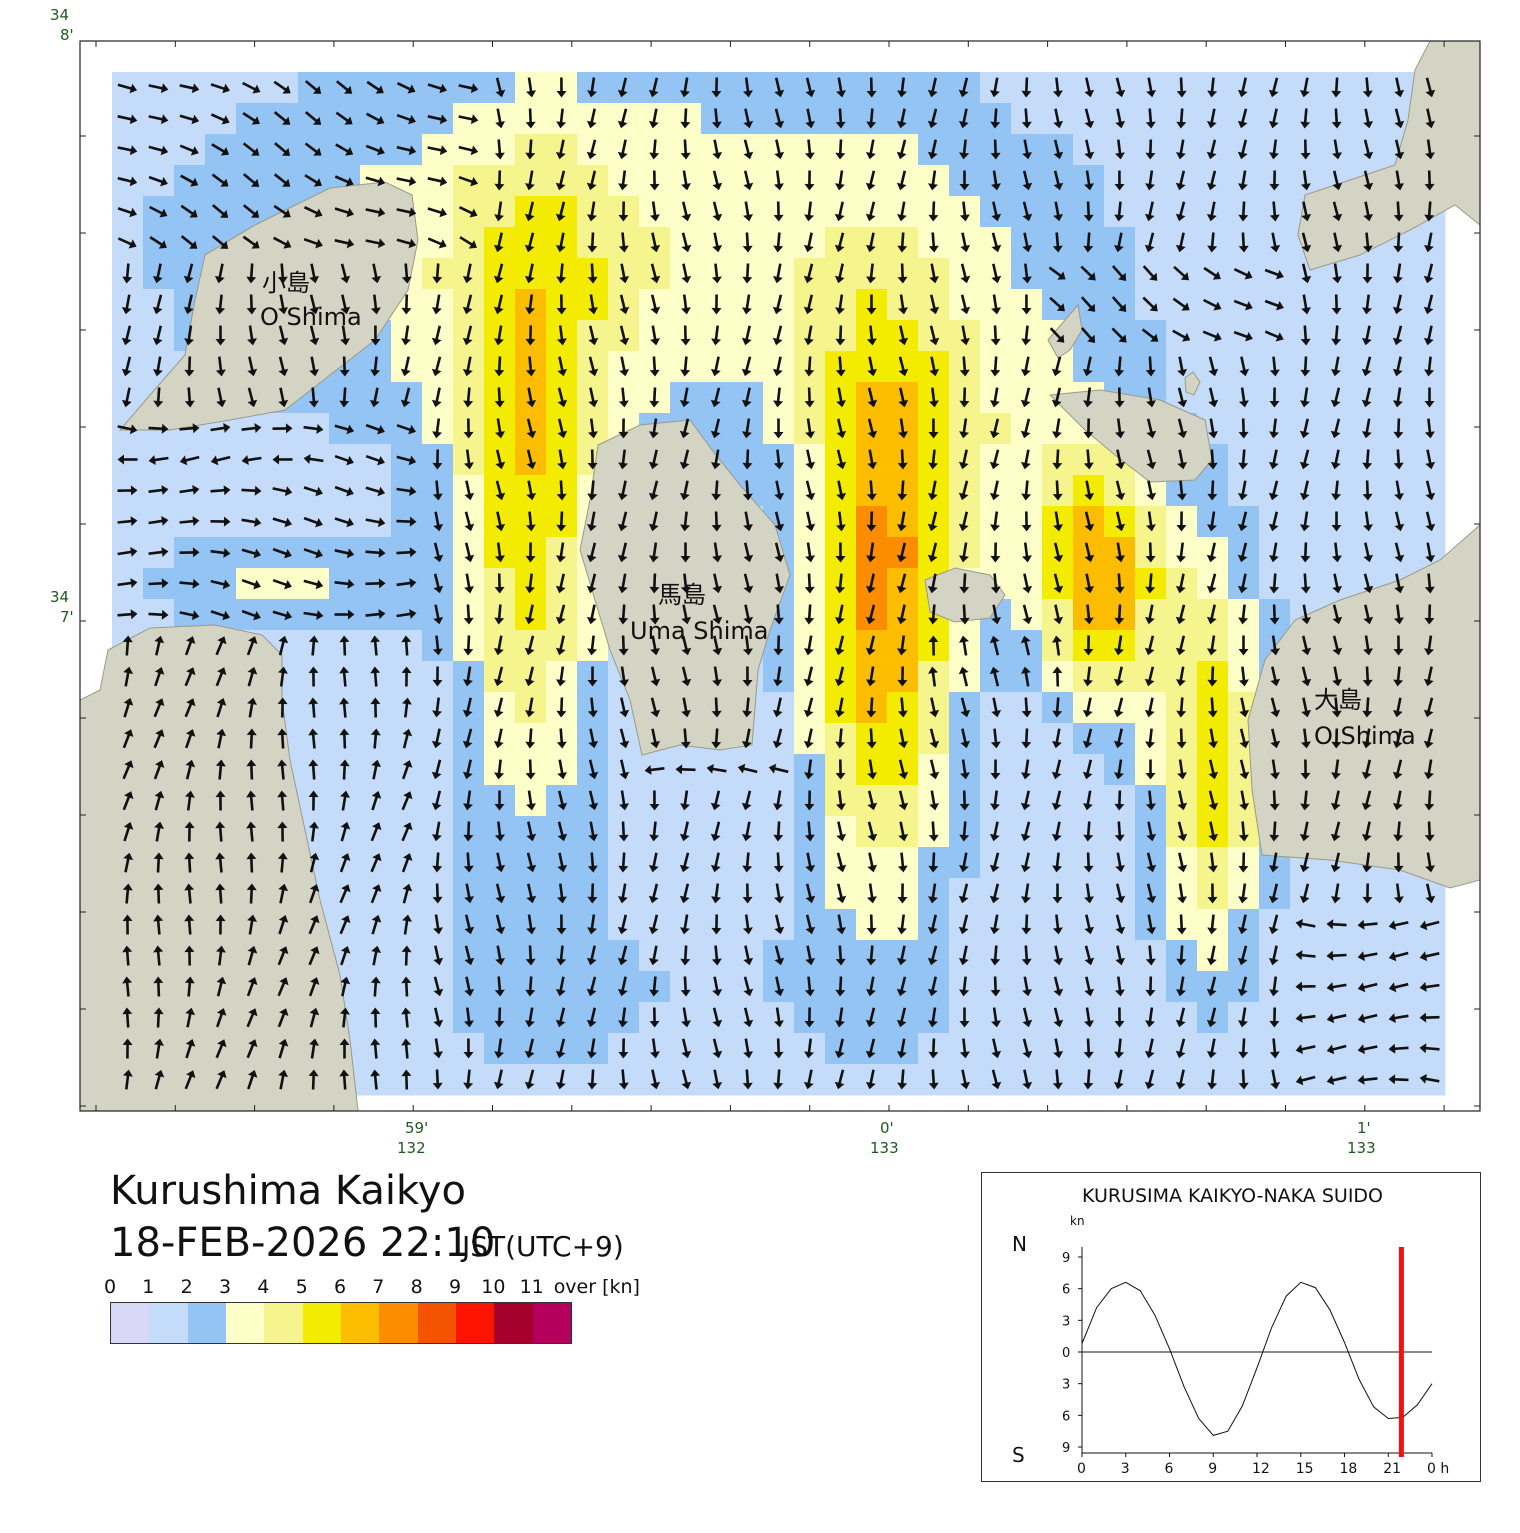 The width and height of the screenshot is (1520, 1533). I want to click on legend-tick-label: 7, so click(378, 1287).